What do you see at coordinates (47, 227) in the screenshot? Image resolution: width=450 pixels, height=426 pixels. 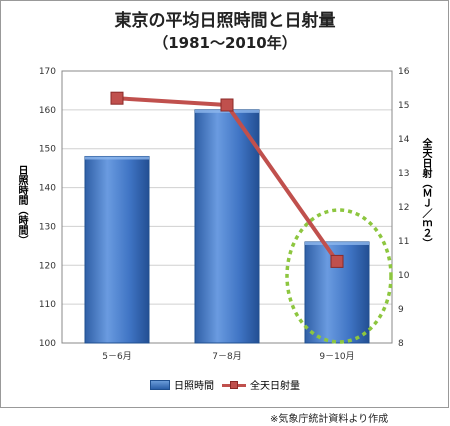 I see `y-tick-label: 130` at bounding box center [47, 227].